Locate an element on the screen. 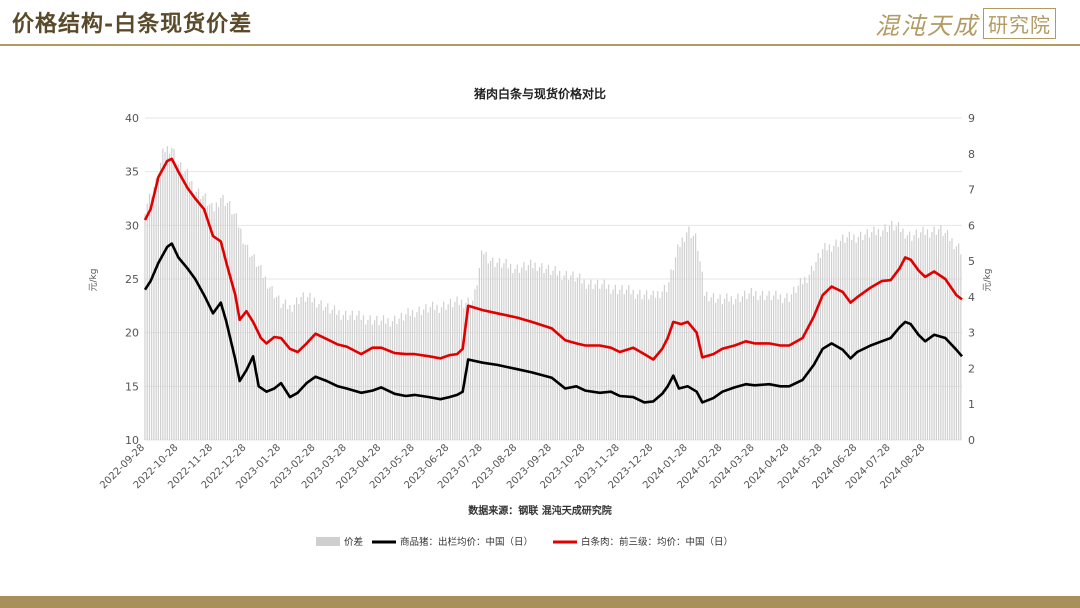  page-title: 价格结构-白条现货价差 is located at coordinates (132, 24).